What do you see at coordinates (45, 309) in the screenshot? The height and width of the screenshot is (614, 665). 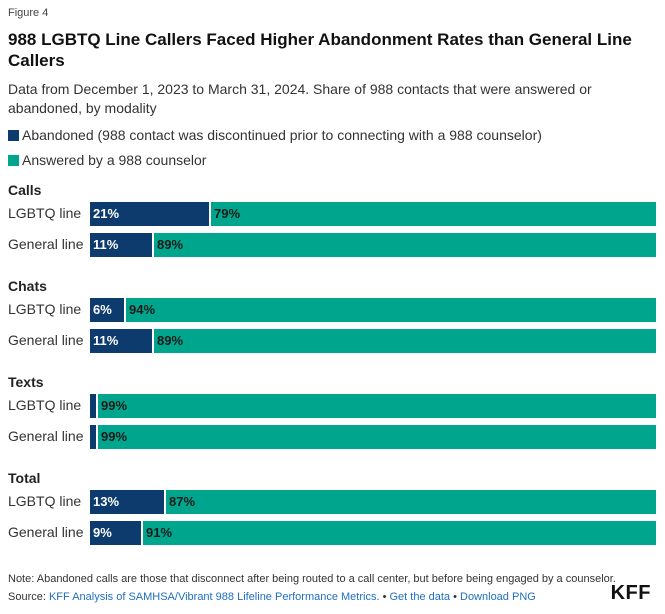 I see `row-label-chats-lgbtq-line: LGBTQ line` at bounding box center [45, 309].